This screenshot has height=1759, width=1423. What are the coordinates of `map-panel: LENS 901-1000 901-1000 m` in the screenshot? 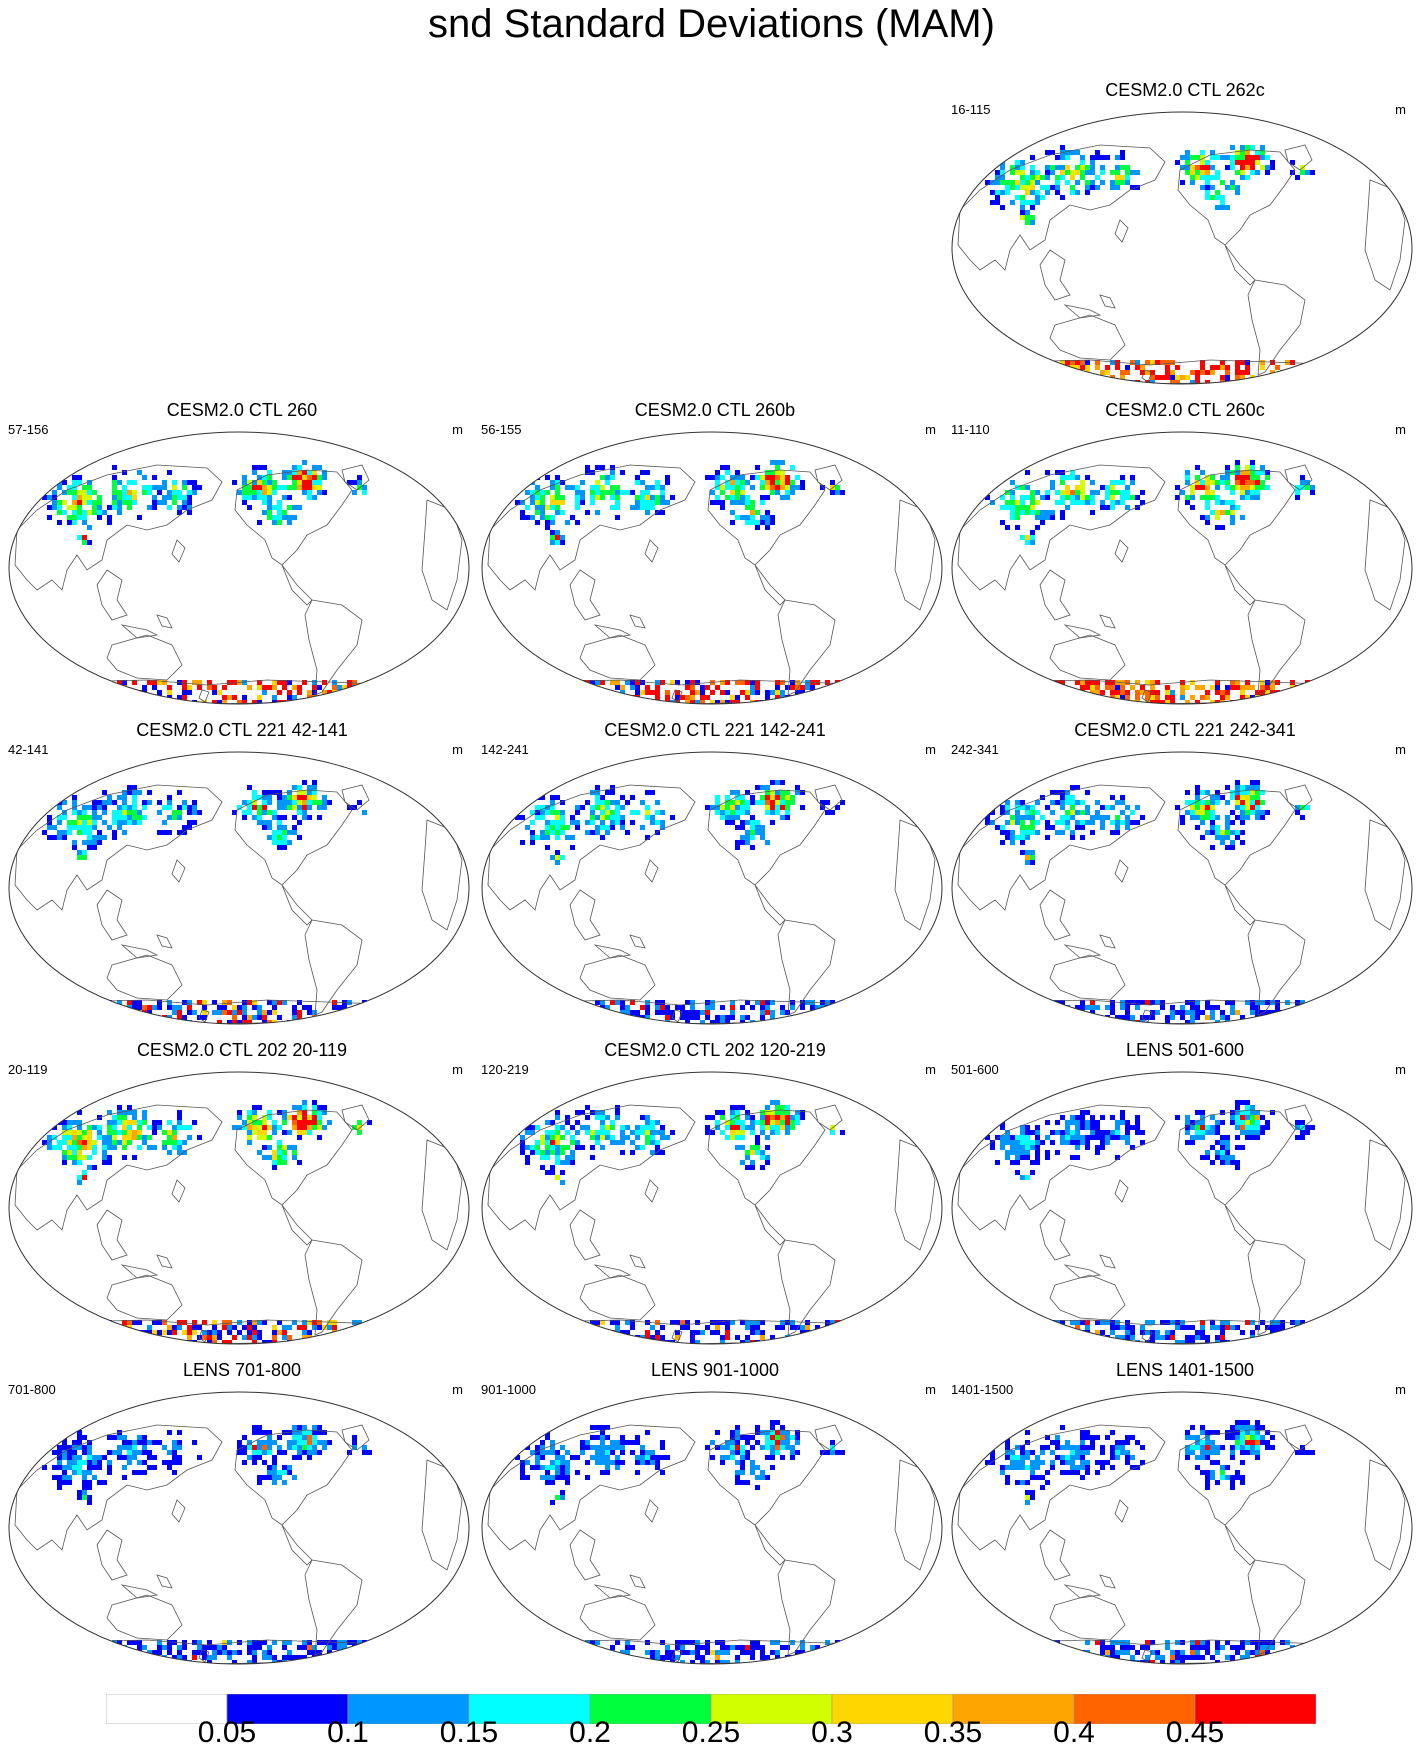 It's located at (715, 1515).